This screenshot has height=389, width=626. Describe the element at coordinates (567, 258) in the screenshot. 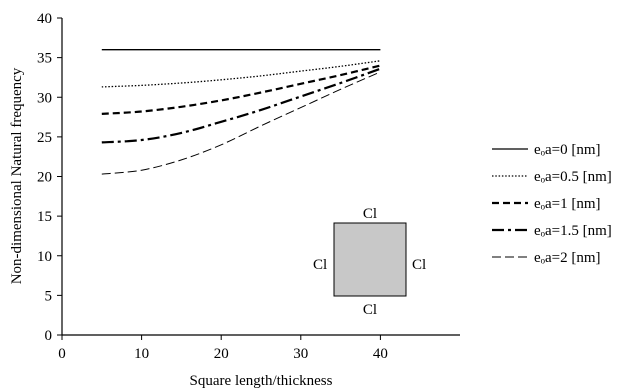

I see `legend-label: eₒa=2 [nm]` at that location.